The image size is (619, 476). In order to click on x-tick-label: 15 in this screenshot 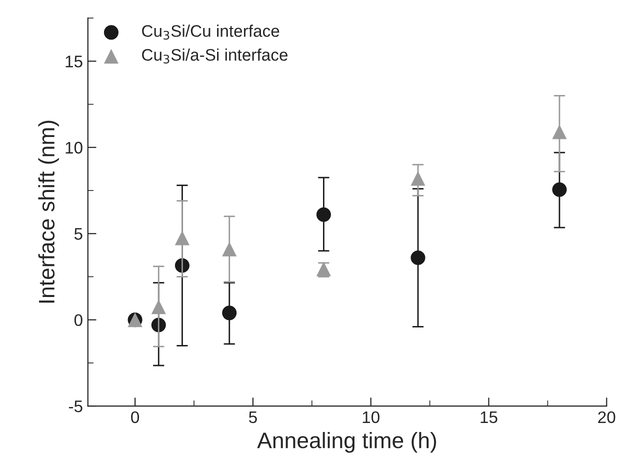, I will do `click(489, 418)`.